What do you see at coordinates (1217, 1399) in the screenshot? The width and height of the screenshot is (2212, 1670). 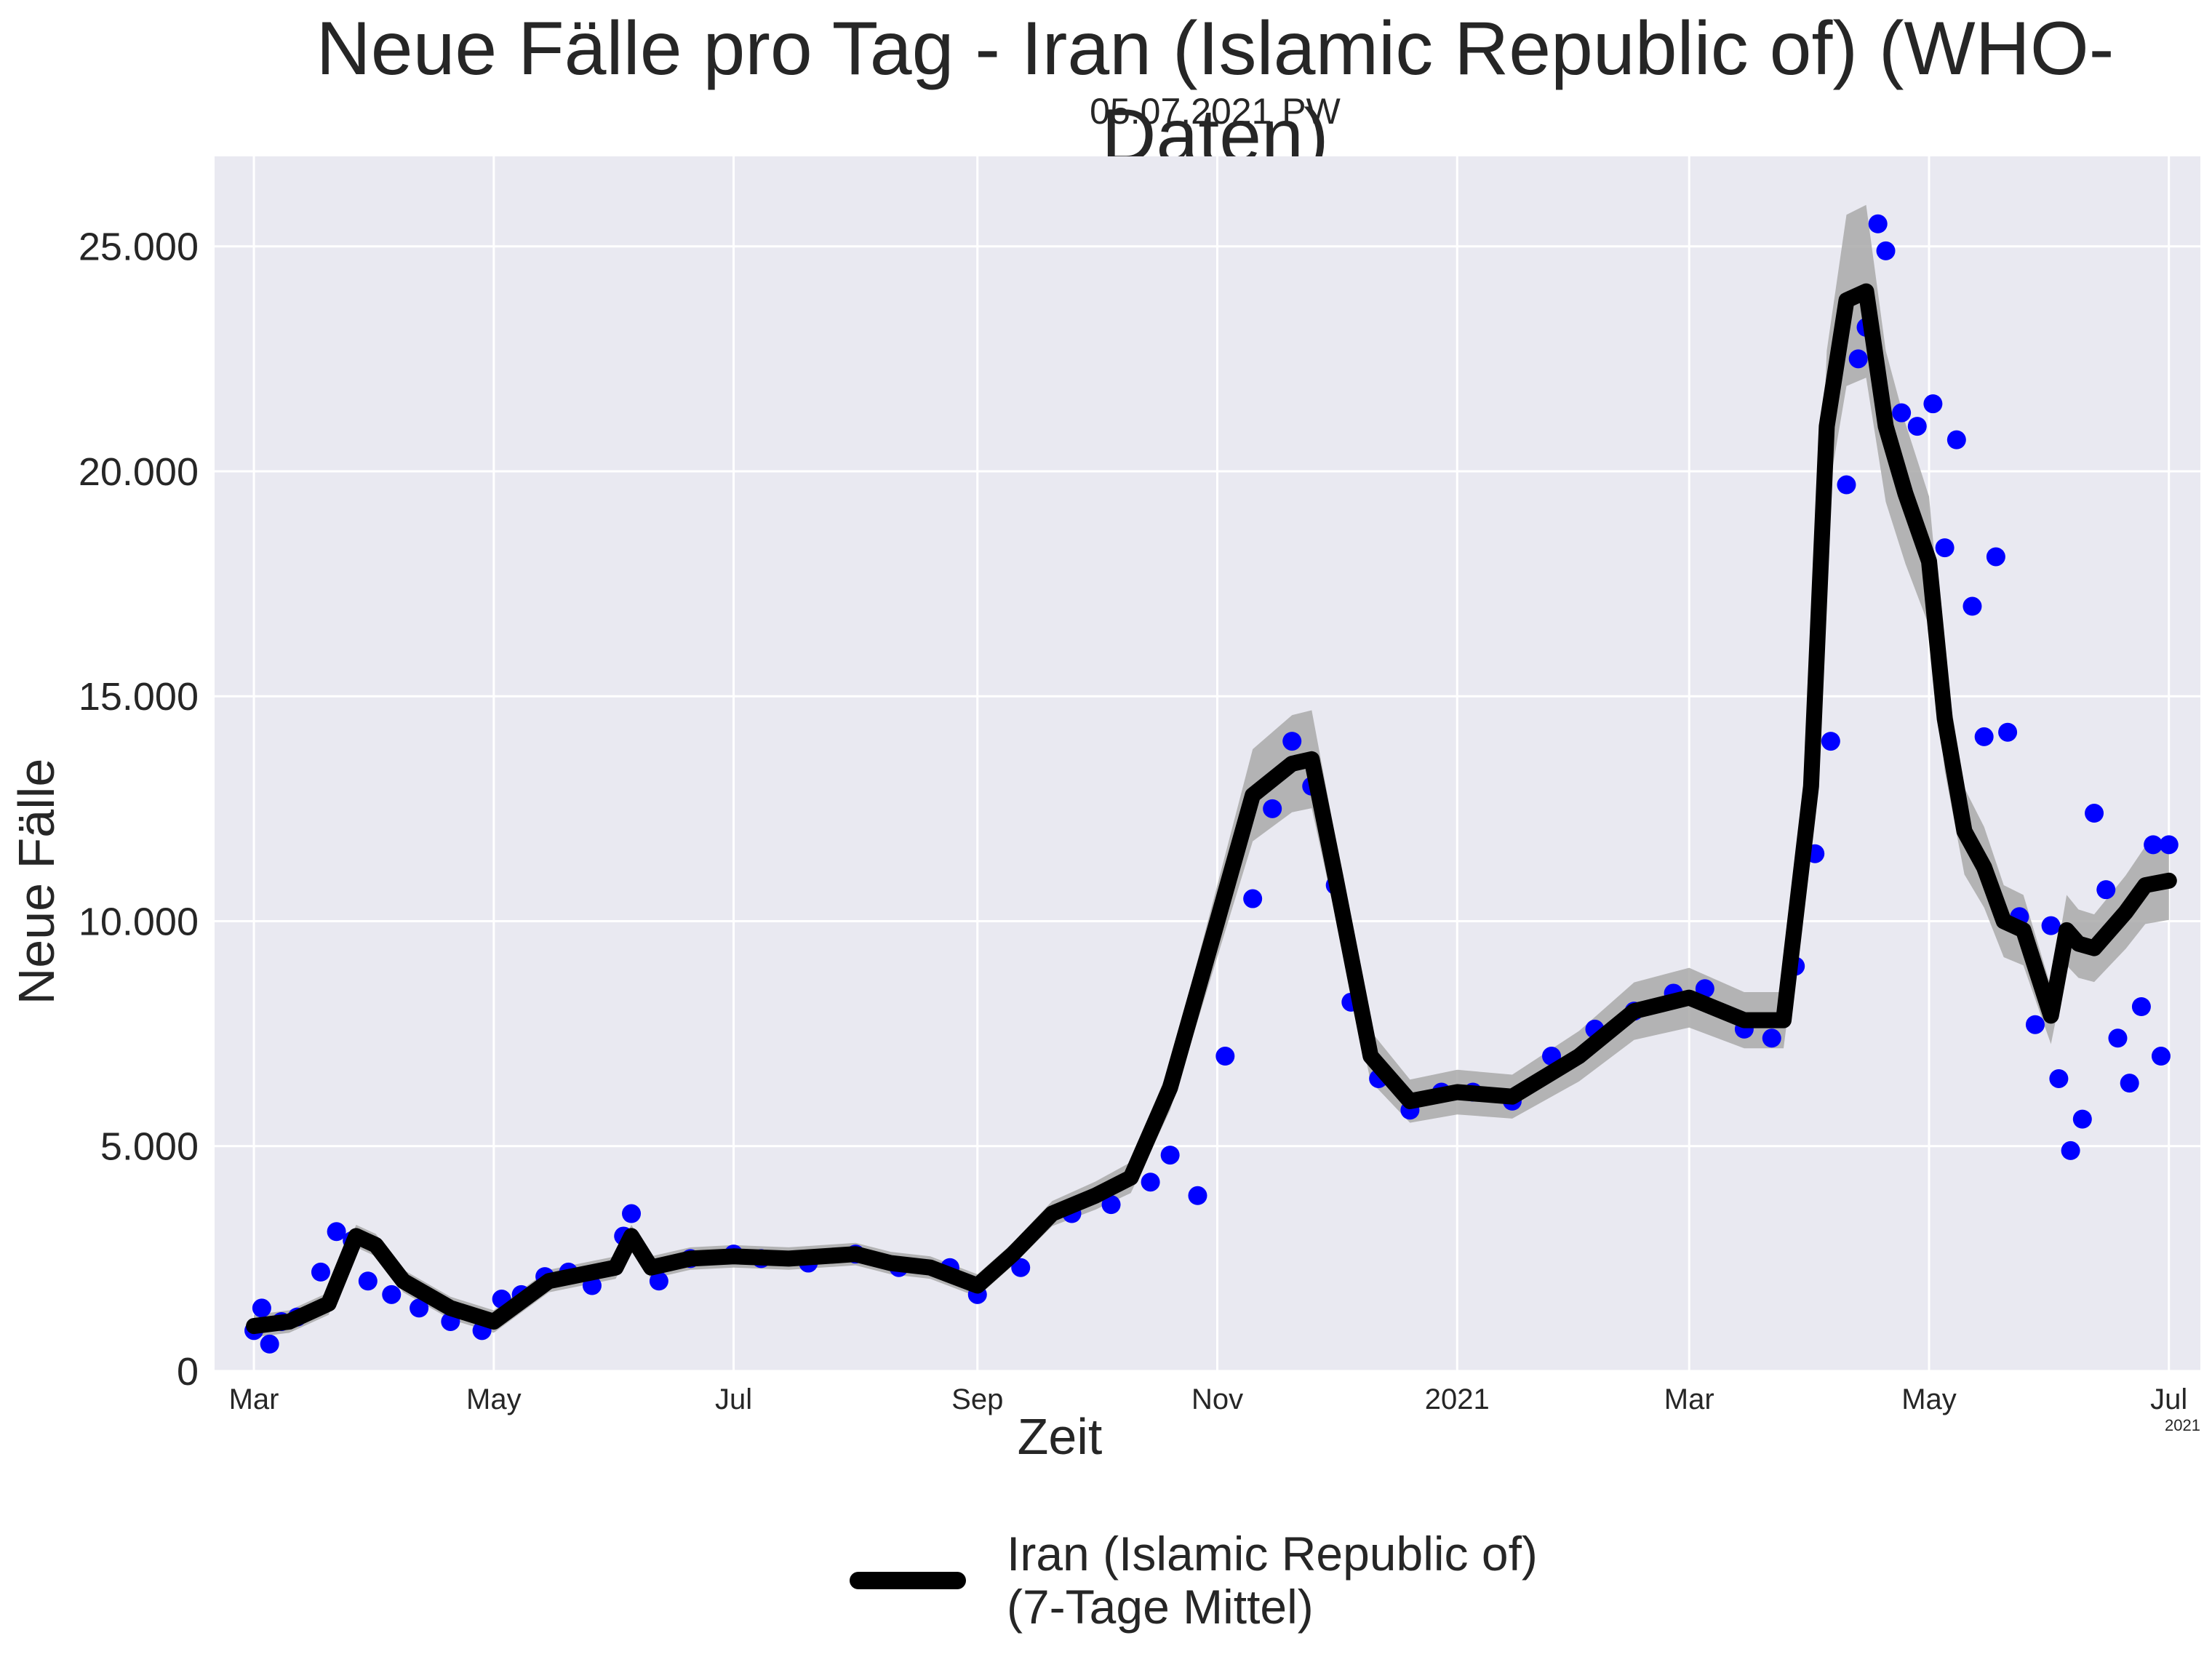 I see `x-tick-label: Nov` at bounding box center [1217, 1399].